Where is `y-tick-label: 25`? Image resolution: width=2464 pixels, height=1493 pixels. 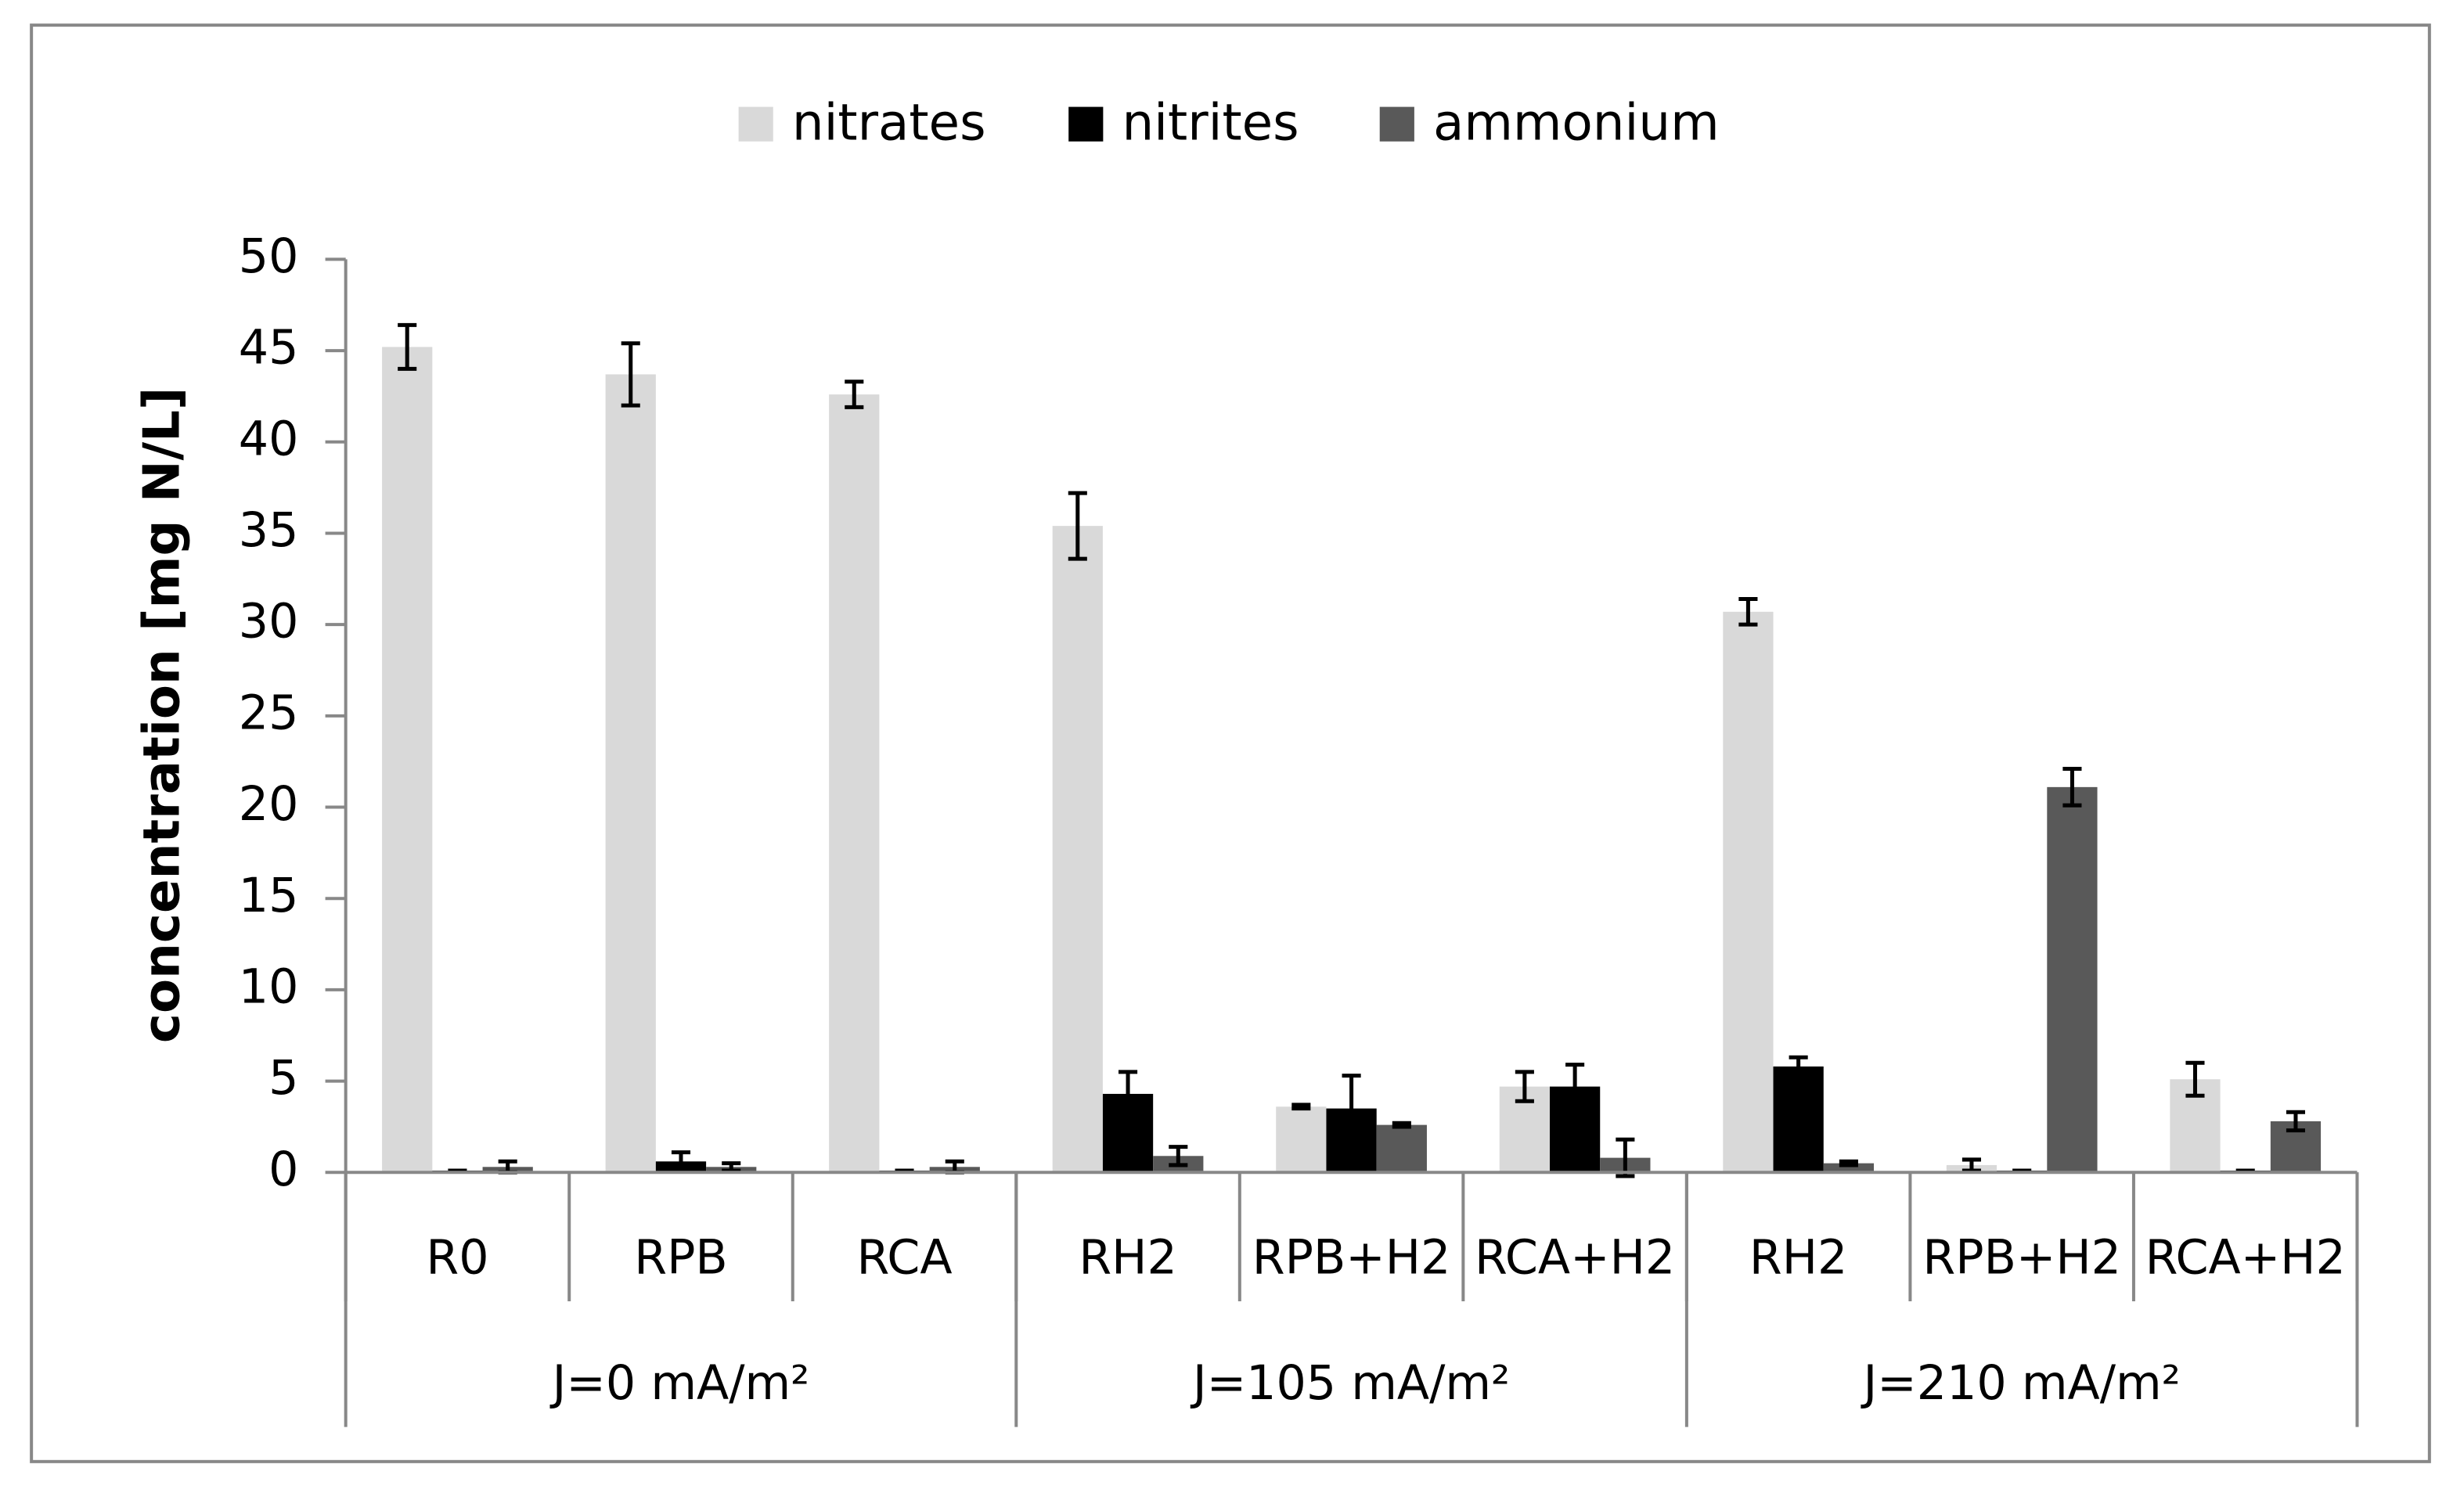
y-tick-label: 25 is located at coordinates (269, 712).